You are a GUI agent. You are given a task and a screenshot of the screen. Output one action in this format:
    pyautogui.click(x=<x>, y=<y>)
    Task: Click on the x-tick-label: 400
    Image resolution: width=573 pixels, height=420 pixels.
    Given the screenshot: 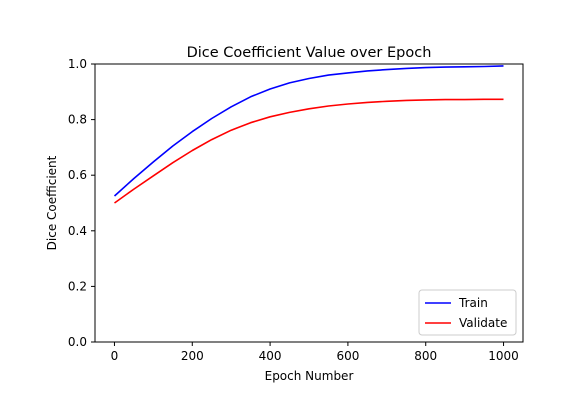 What is the action you would take?
    pyautogui.click(x=270, y=356)
    